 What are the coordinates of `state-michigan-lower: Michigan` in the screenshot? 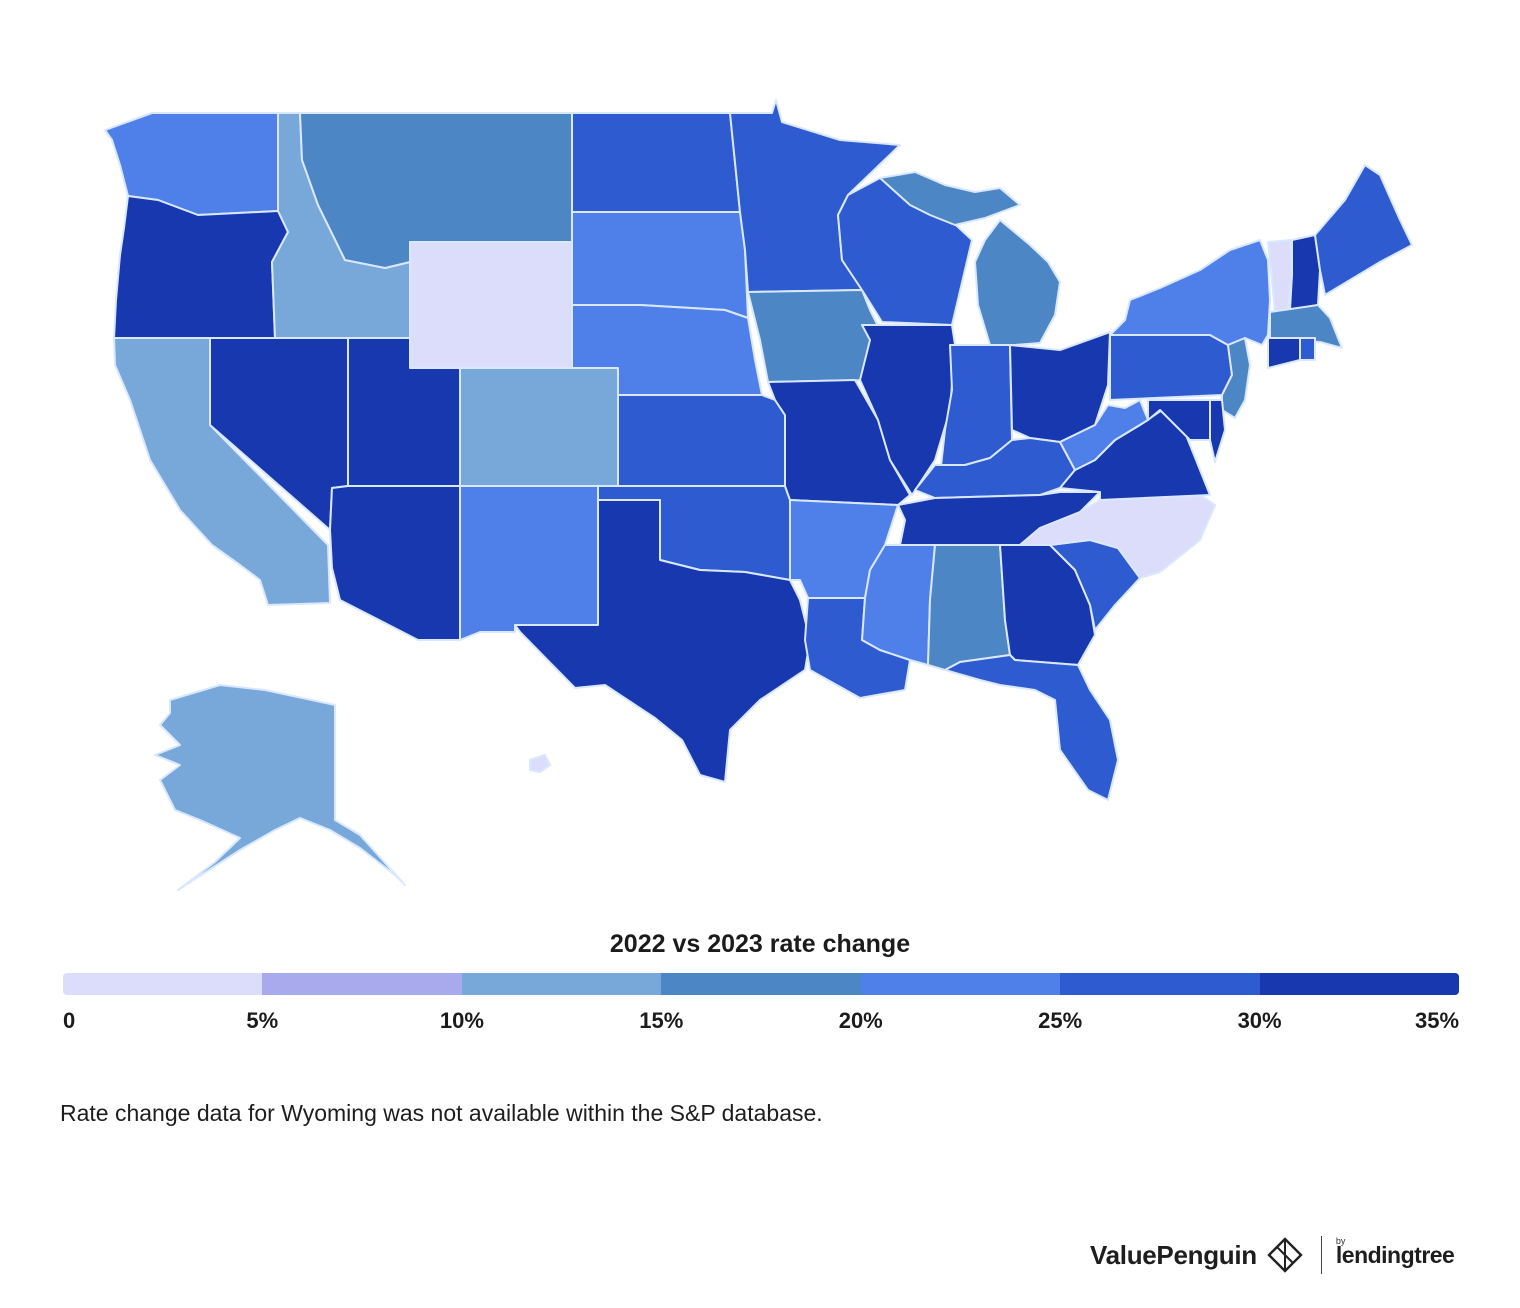 It's located at (1017, 282).